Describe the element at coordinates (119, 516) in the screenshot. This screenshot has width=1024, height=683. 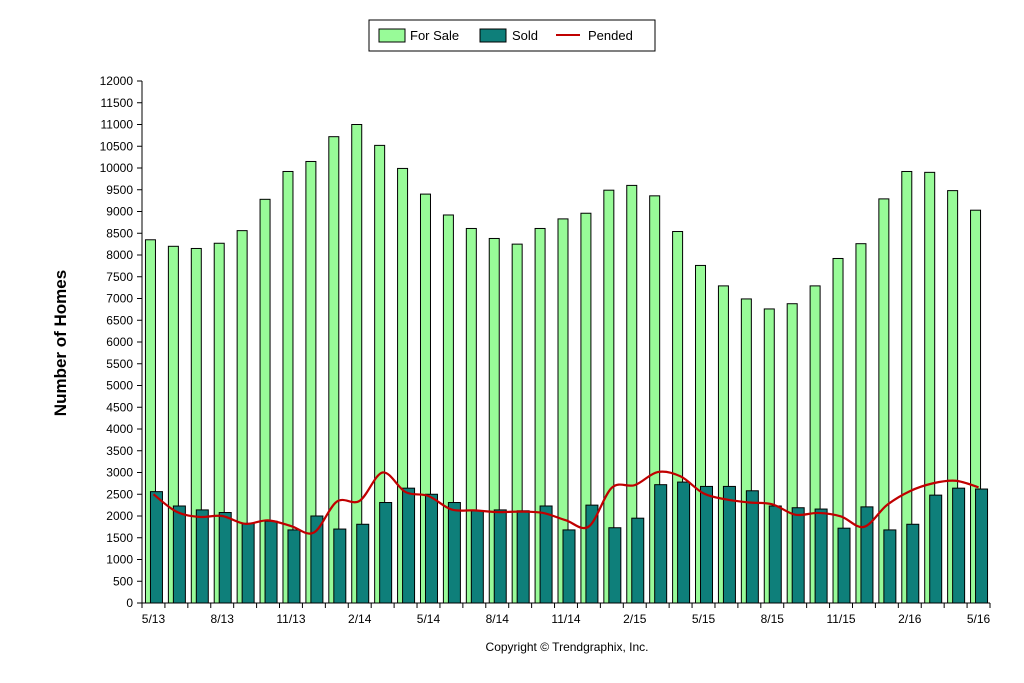
I see `y-tick-label: 2000` at that location.